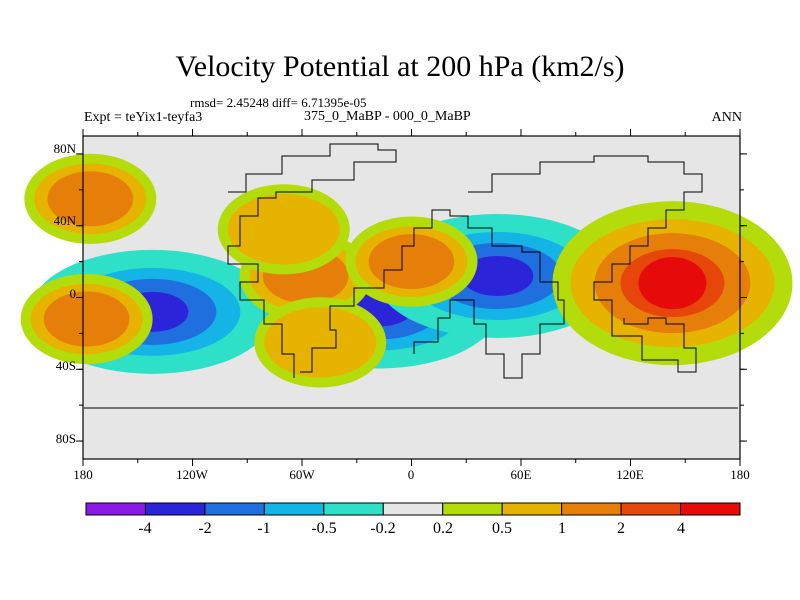  Describe the element at coordinates (411, 474) in the screenshot. I see `x-tick-label: 0` at that location.